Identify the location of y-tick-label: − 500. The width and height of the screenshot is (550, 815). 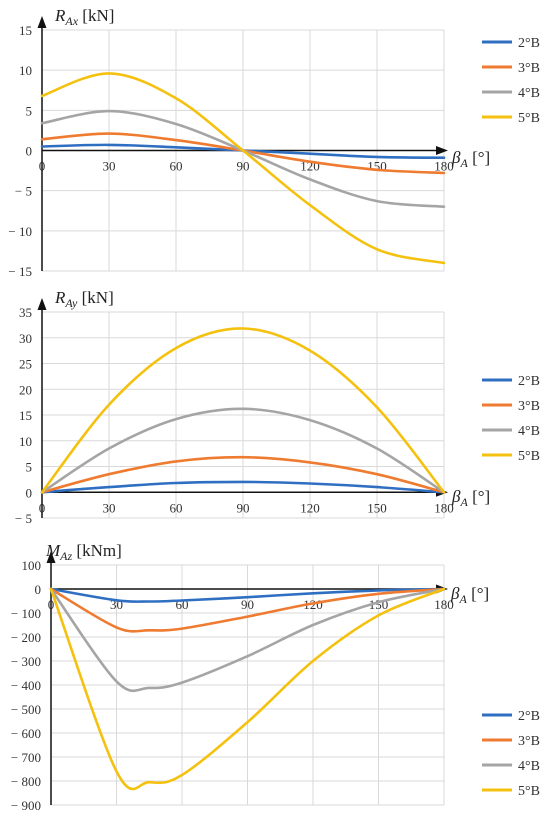
(26, 709).